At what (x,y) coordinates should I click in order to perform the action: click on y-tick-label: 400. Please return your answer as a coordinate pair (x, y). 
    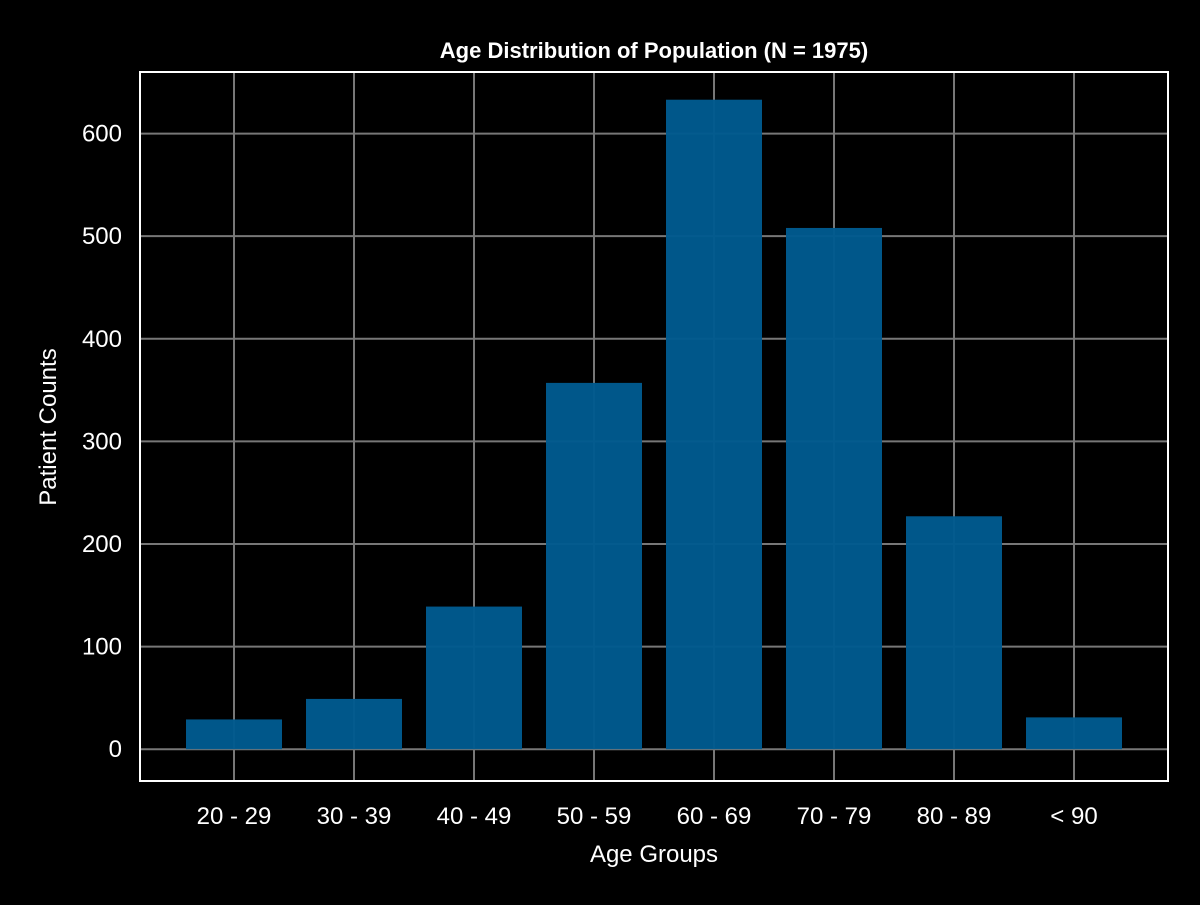
    Looking at the image, I should click on (102, 339).